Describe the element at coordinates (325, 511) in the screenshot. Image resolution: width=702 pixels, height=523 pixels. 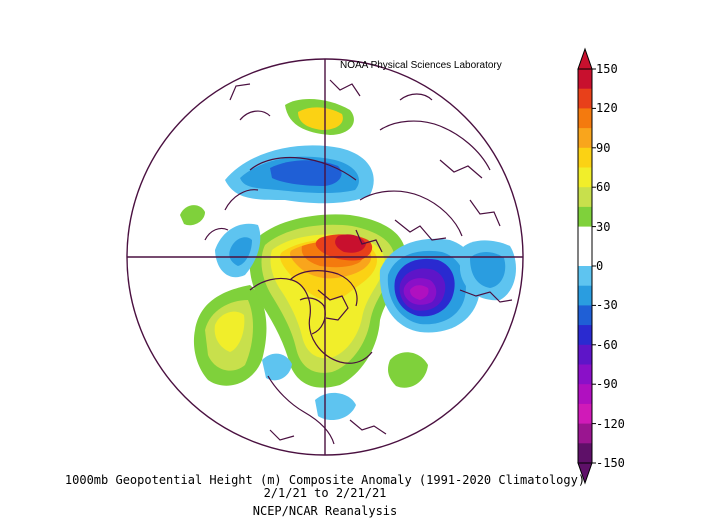
I see `caption-line3: NCEP/NCAR Reanalysis` at that location.